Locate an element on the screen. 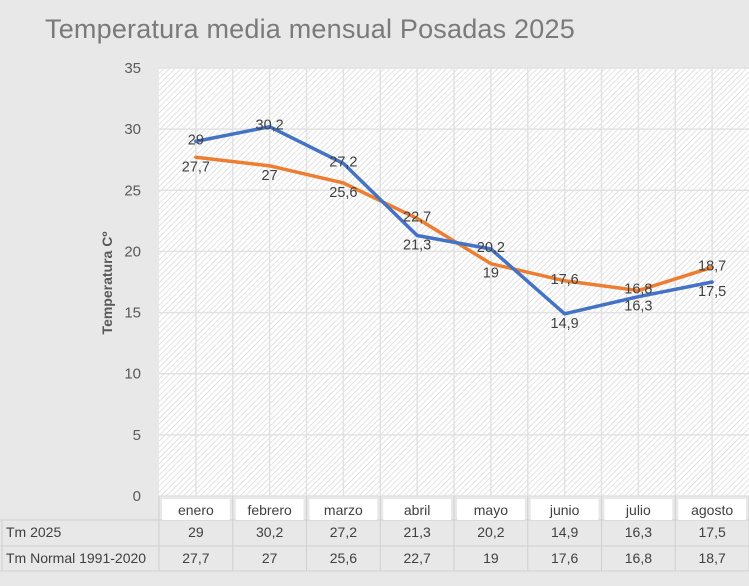 This screenshot has height=586, width=749. data-label: 20,2 is located at coordinates (491, 248).